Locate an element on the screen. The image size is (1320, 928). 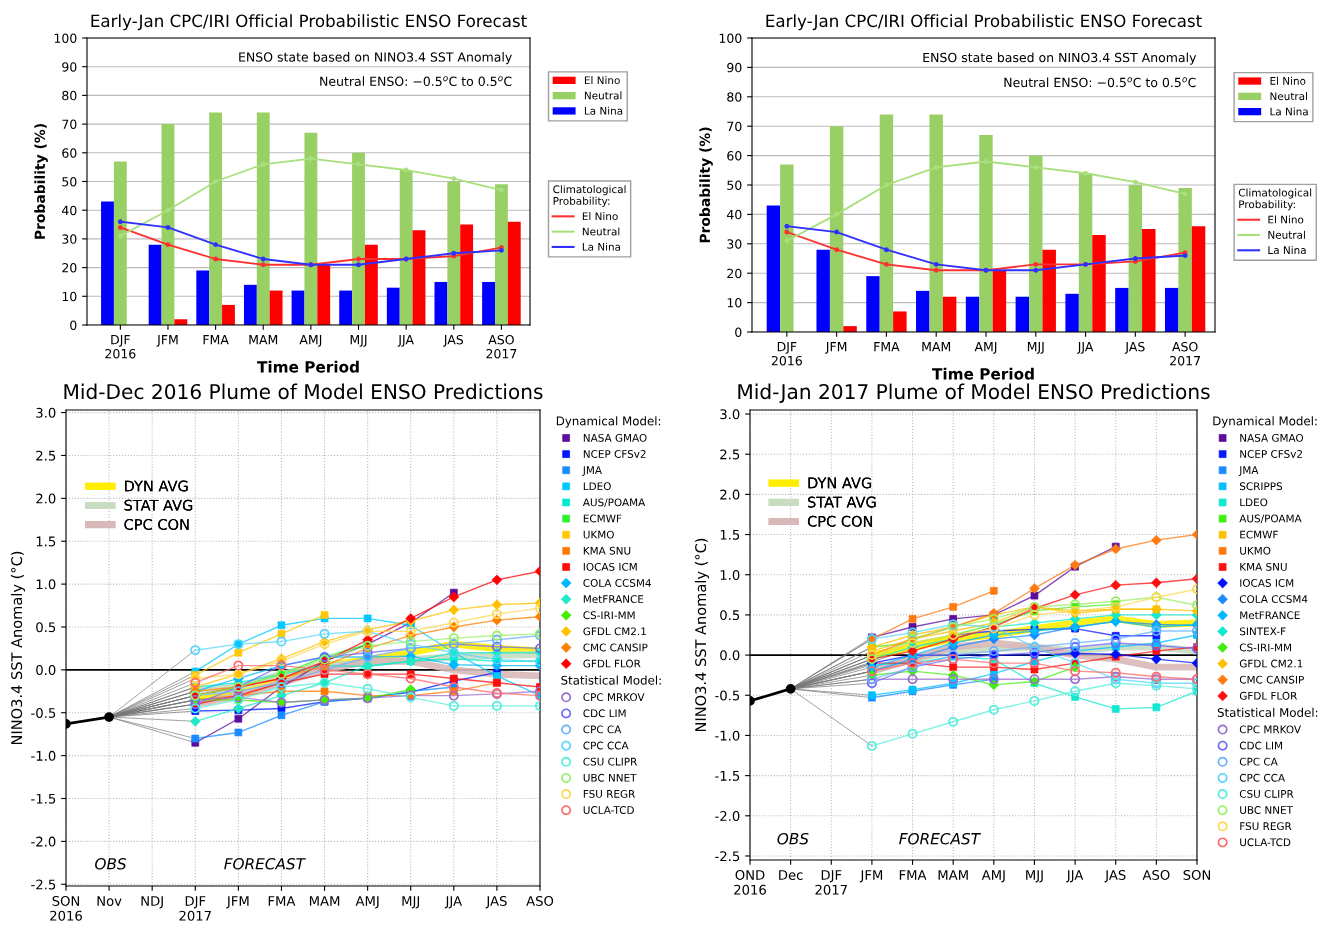
annotation: OBS is located at coordinates (793, 838).